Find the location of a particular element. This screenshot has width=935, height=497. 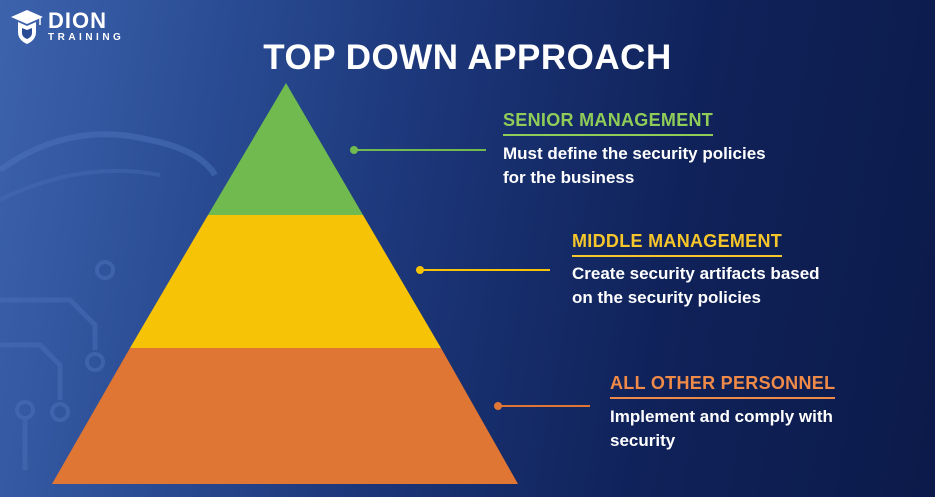

tier-description-line-1: Create security artifacts based is located at coordinates (696, 273).